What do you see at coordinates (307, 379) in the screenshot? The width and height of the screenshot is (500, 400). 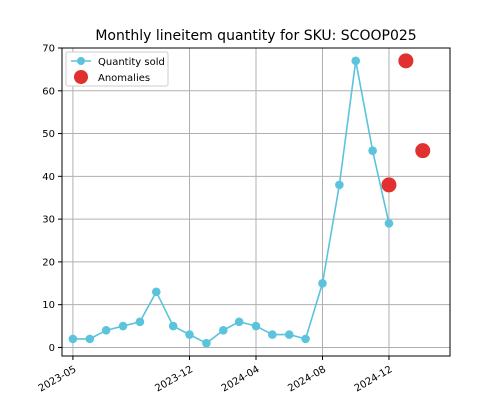 I see `x-tick-label: 2024-08` at bounding box center [307, 379].